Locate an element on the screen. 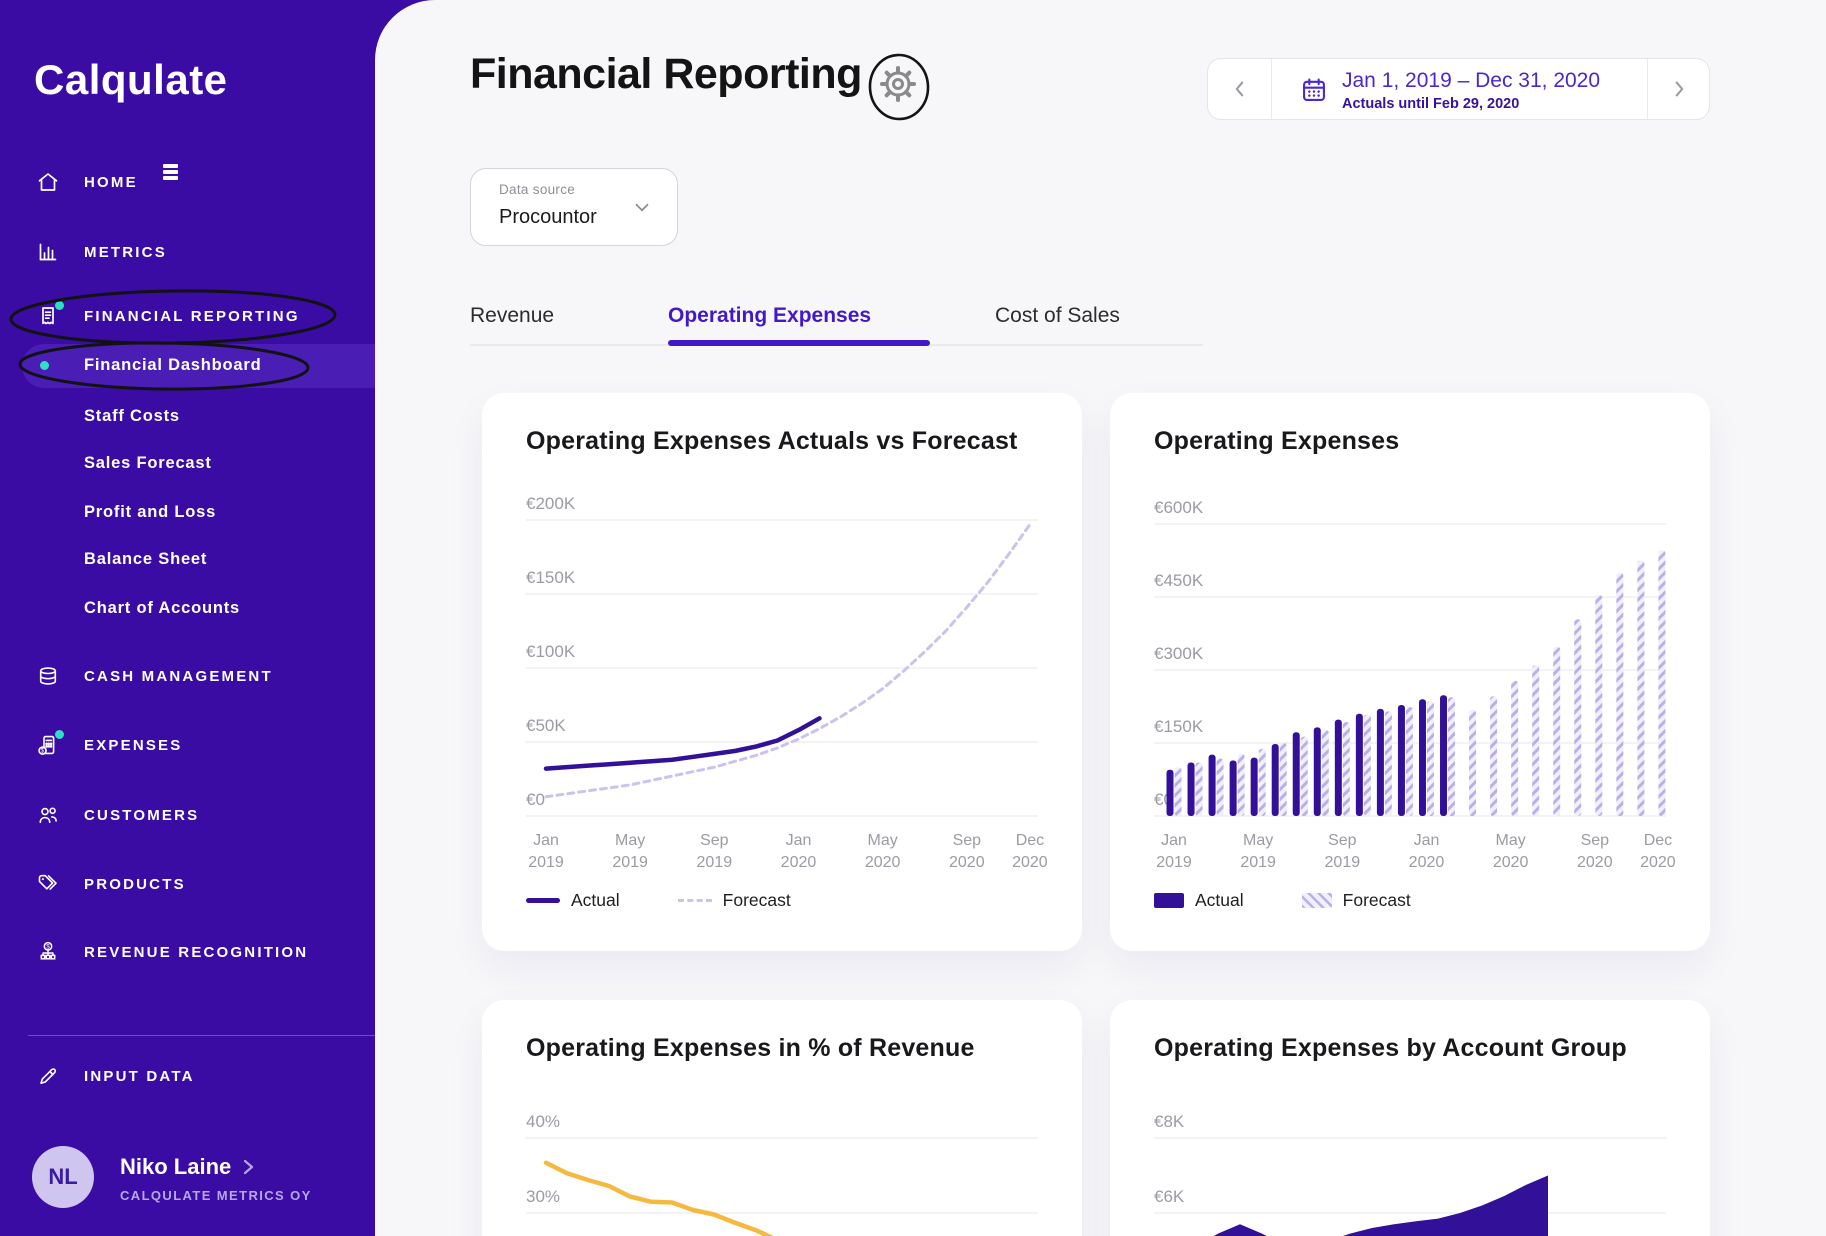 The width and height of the screenshot is (1826, 1236). sidebar-item-chart-of-accounts: Chart of Accounts is located at coordinates (187, 608).